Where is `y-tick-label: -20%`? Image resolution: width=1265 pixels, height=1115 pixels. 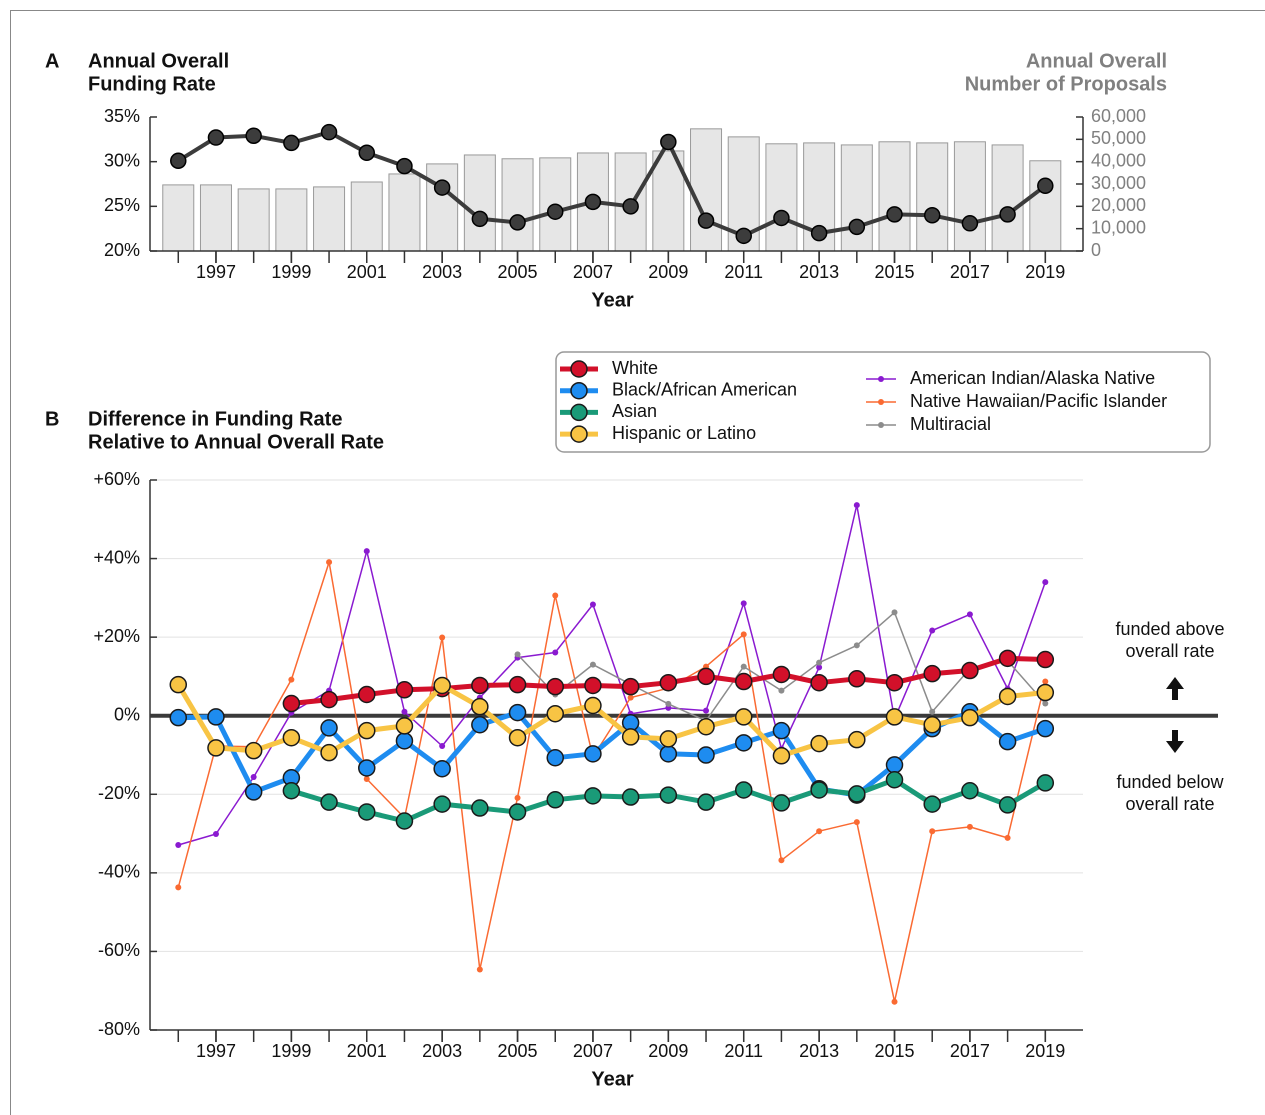
y-tick-label: -20% is located at coordinates (119, 793).